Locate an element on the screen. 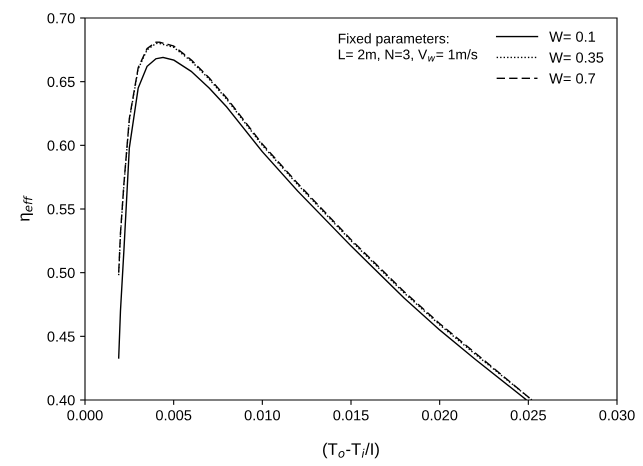 The height and width of the screenshot is (466, 643). x-tick-label: 0.025 is located at coordinates (528, 415).